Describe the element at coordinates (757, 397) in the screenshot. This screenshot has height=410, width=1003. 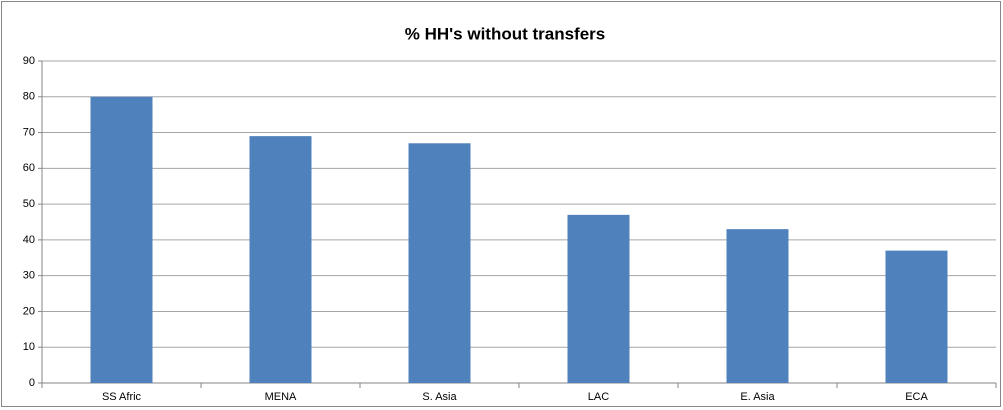
I see `x-tick-label: E. Asia` at that location.